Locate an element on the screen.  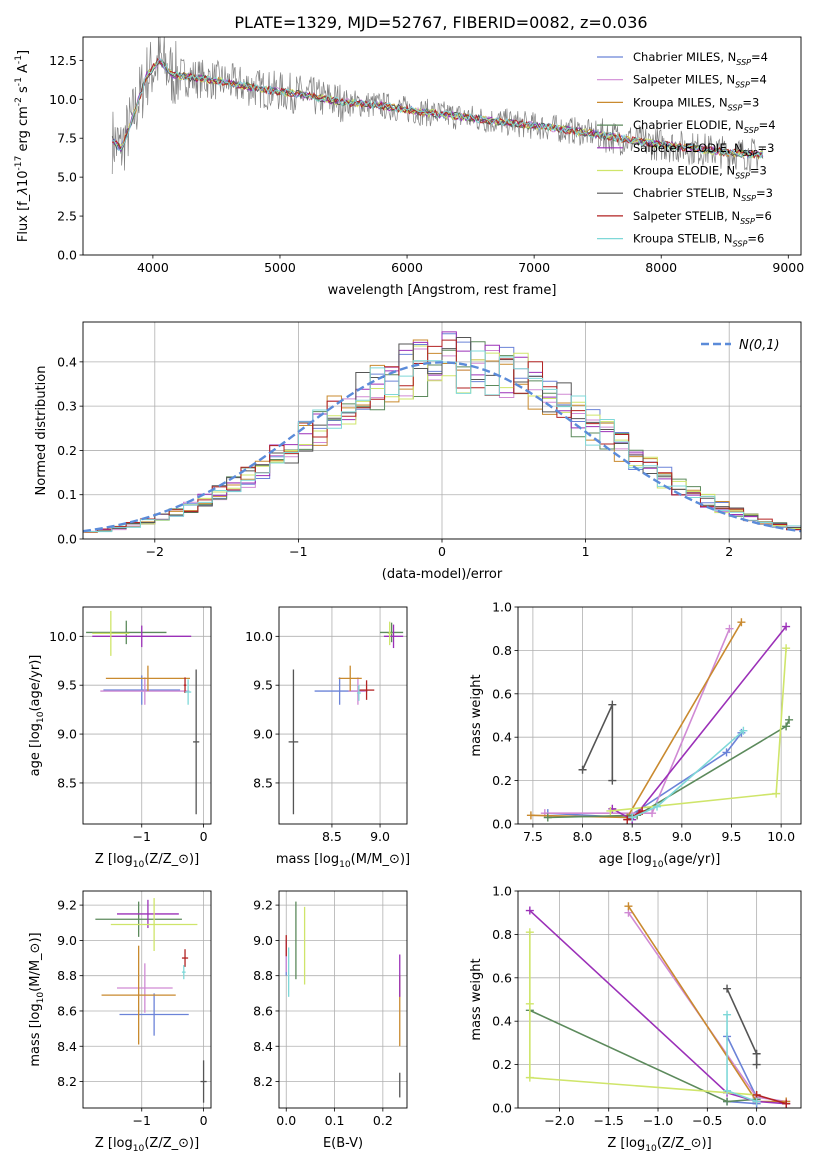
x-tick-label: 6000 is located at coordinates (407, 267).